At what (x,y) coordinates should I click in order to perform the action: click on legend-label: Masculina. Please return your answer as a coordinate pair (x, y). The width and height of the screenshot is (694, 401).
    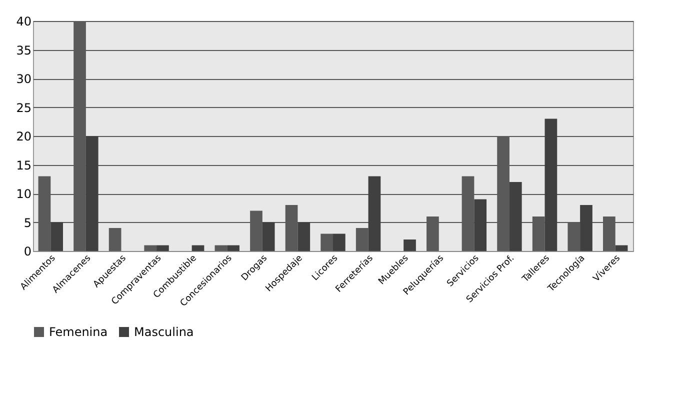
    Looking at the image, I should click on (164, 332).